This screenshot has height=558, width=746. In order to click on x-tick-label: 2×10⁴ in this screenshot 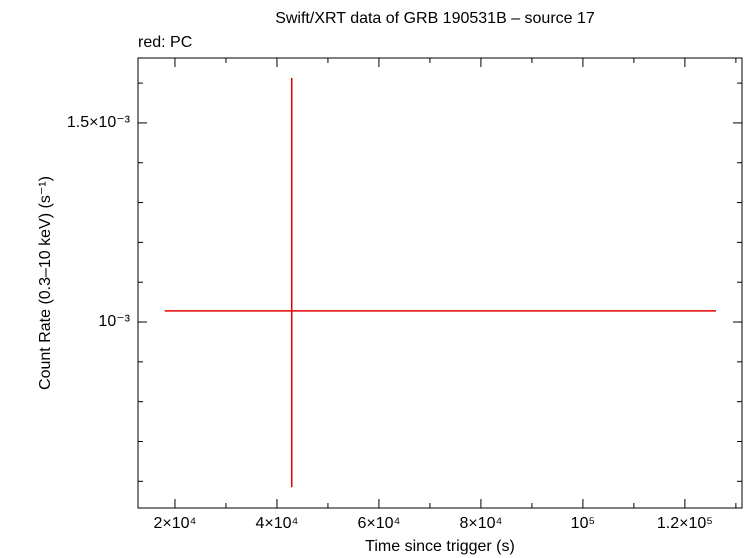, I will do `click(175, 523)`.